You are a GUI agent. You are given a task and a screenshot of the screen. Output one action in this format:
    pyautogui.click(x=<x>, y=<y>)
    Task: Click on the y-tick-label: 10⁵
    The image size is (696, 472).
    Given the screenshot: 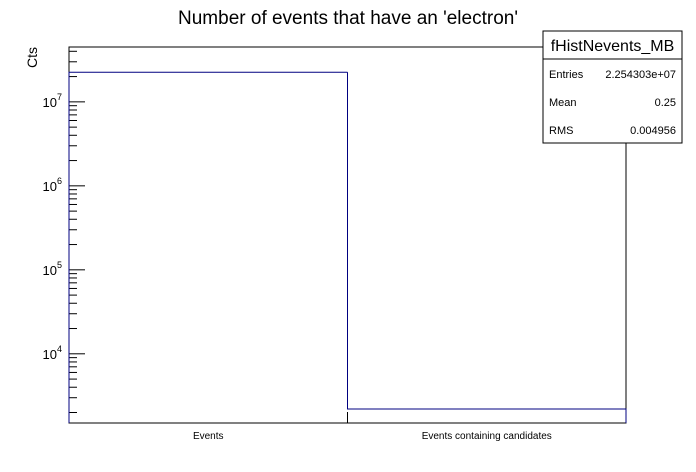 What is the action you would take?
    pyautogui.click(x=52, y=269)
    